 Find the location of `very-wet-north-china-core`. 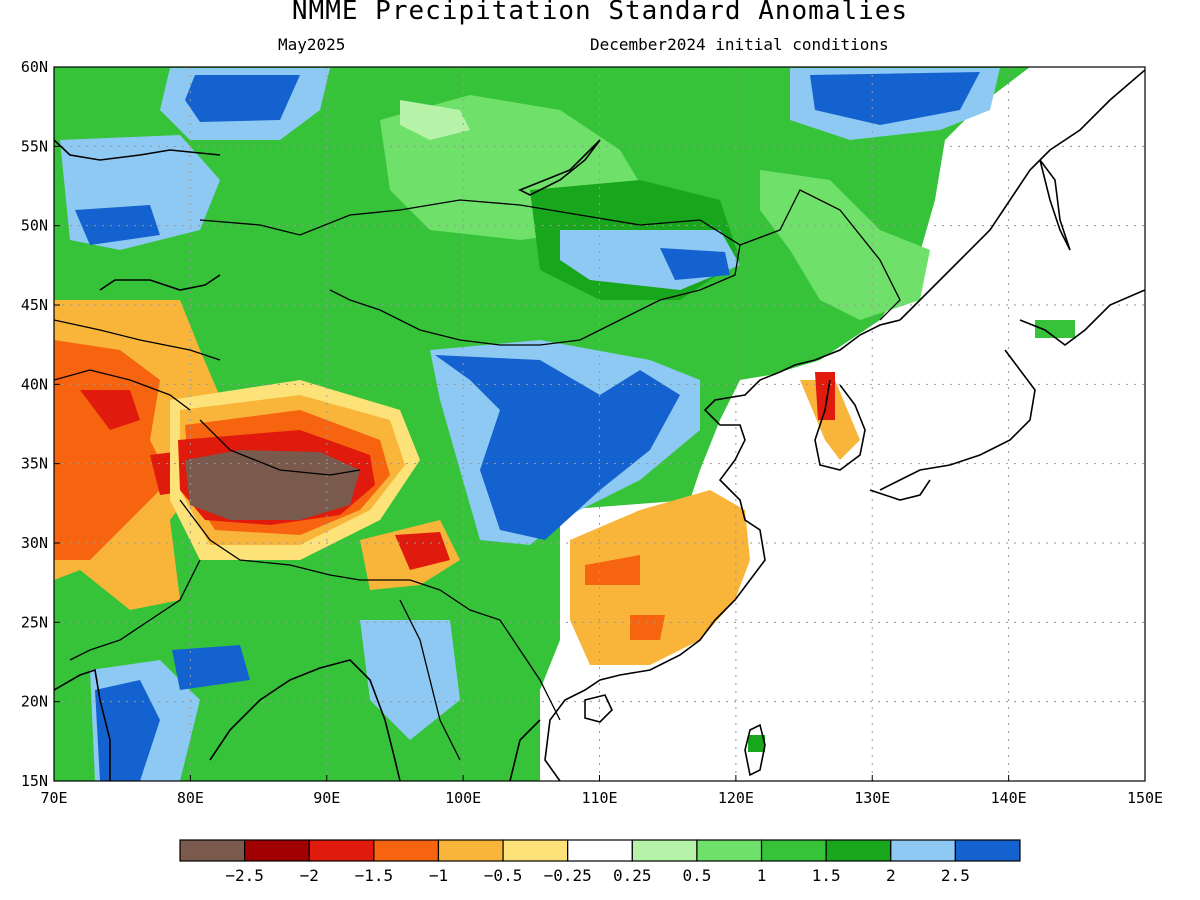

very-wet-north-china-core is located at coordinates (557, 447).